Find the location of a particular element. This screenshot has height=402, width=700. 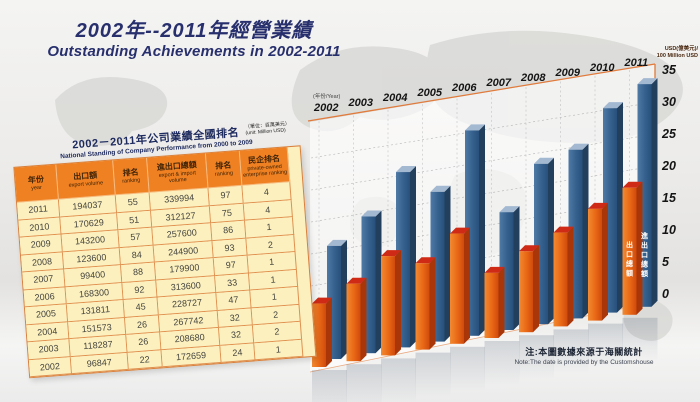

table-header-cell: 進出口總額 export & import volume is located at coordinates (178, 173).